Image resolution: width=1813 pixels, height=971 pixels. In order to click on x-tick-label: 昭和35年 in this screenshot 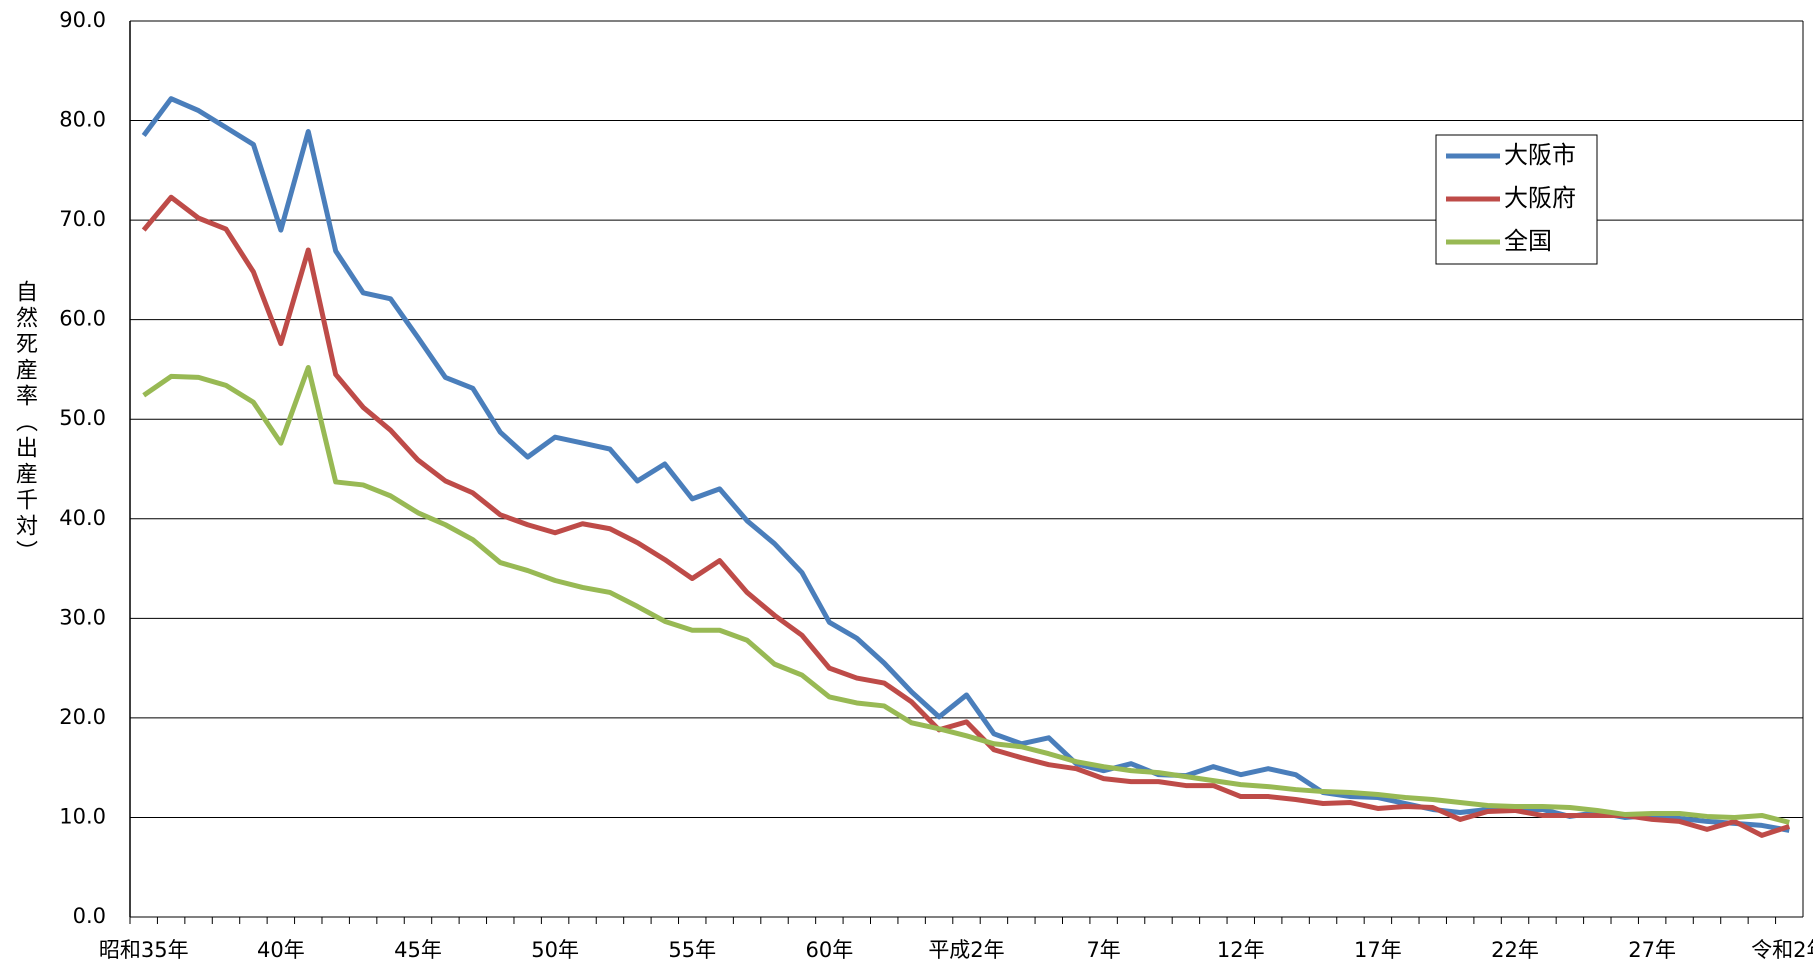, I will do `click(144, 950)`.